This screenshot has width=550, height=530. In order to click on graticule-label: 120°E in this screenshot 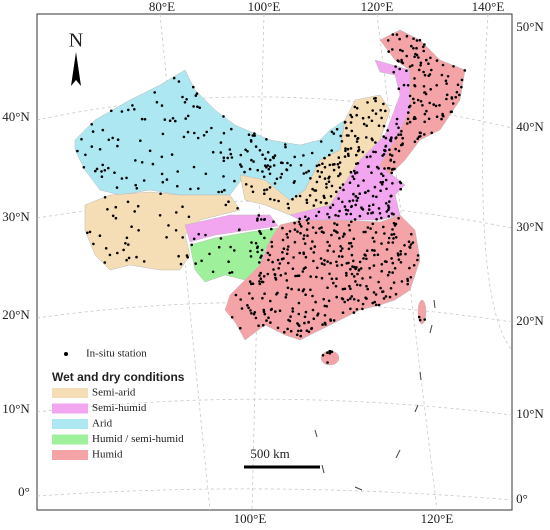, I will do `click(377, 7)`.